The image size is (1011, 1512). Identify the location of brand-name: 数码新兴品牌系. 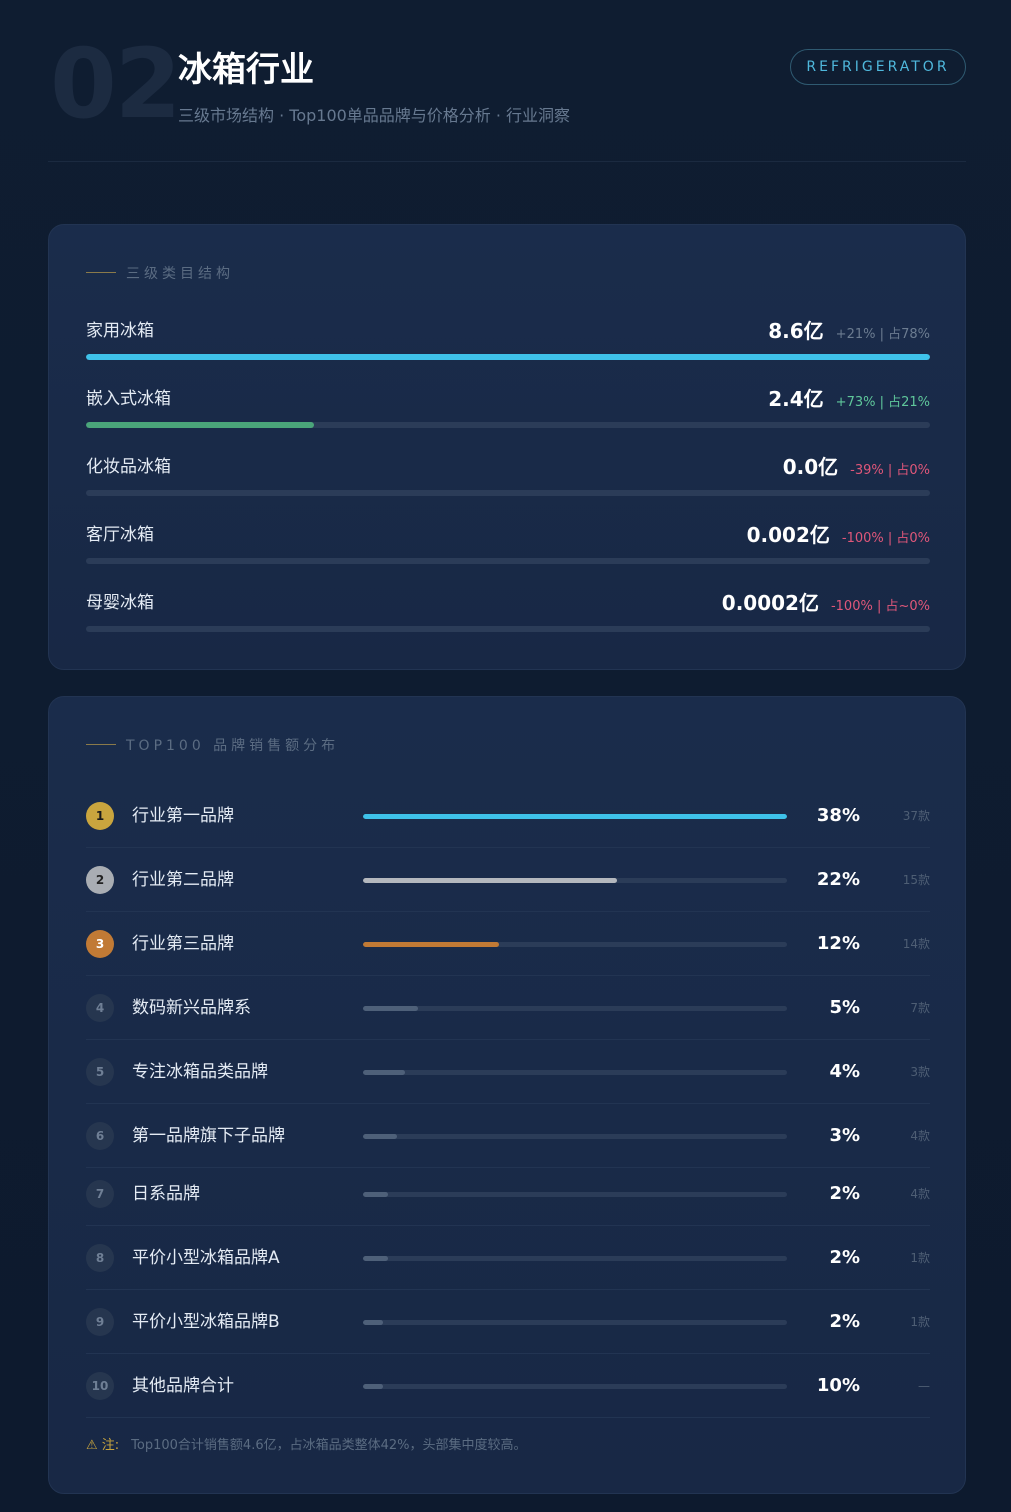
(191, 1008).